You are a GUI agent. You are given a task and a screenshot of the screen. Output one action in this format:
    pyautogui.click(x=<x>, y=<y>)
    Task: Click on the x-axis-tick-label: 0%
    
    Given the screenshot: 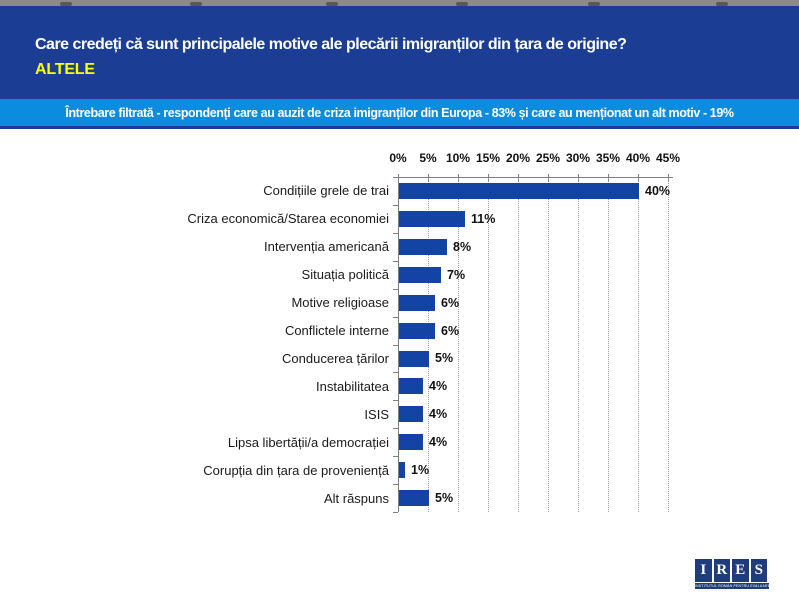 What is the action you would take?
    pyautogui.click(x=398, y=158)
    